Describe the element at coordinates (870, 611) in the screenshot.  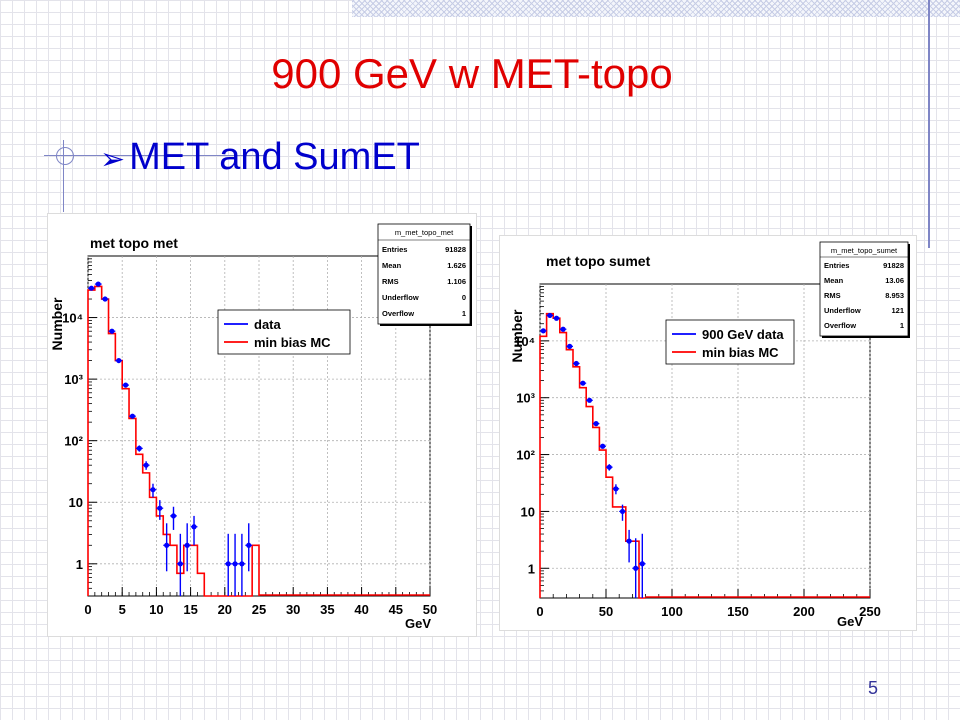
I see `x-tick-label: 250` at that location.